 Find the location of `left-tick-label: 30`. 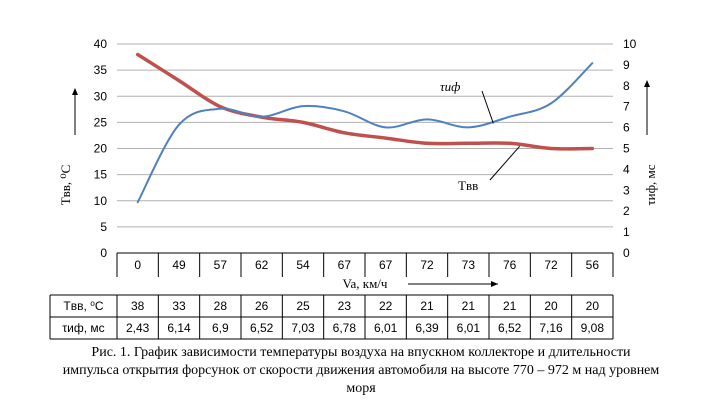

left-tick-label: 30 is located at coordinates (101, 96).